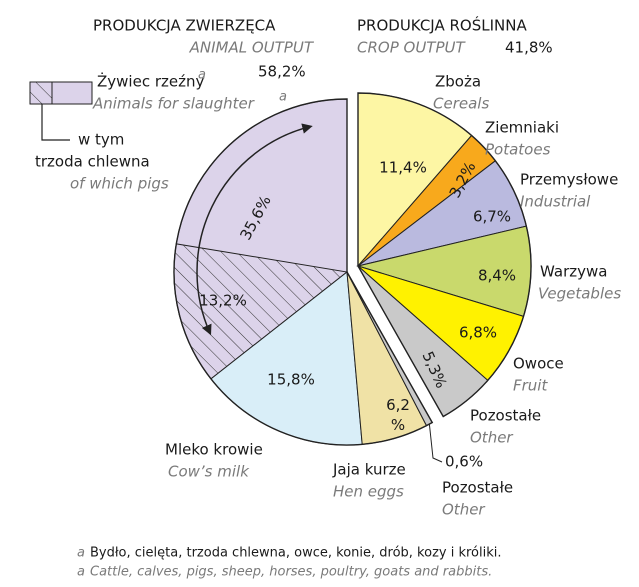 This screenshot has height=587, width=639. What do you see at coordinates (291, 380) in the screenshot?
I see `value-label: 15,8%` at bounding box center [291, 380].